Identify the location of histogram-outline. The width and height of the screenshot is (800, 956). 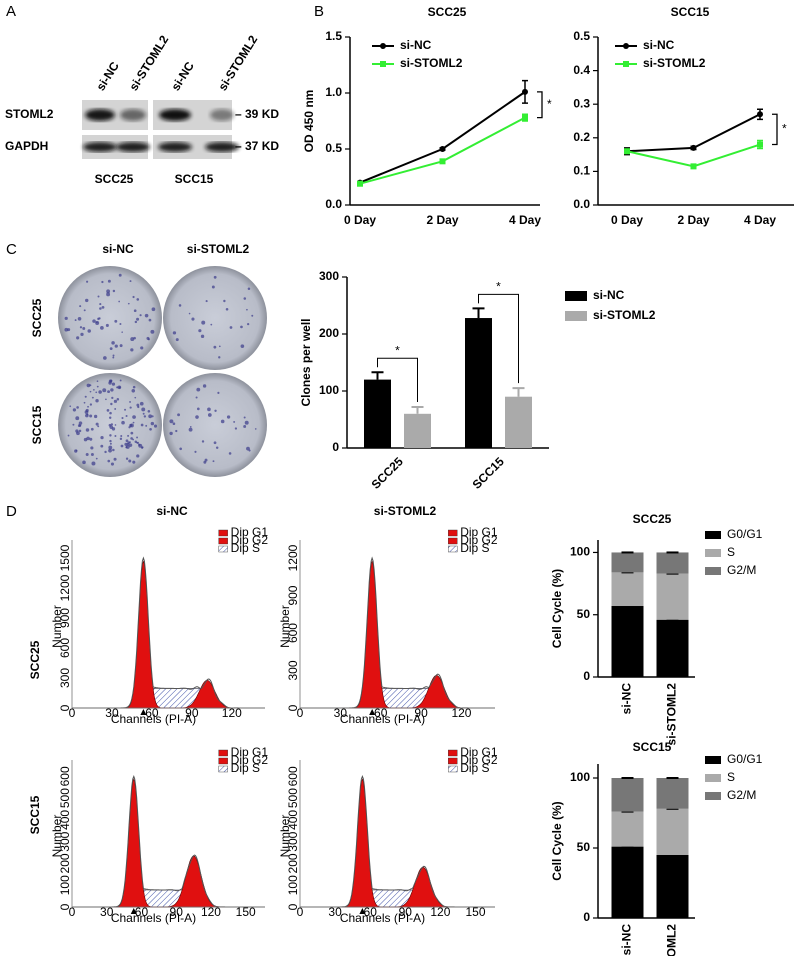
(168, 632).